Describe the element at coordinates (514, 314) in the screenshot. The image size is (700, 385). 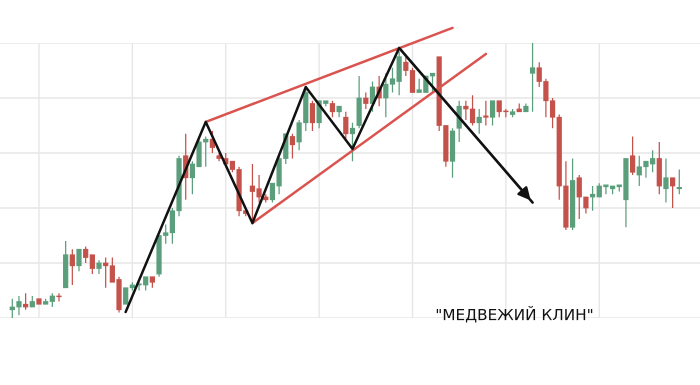
I see `annotation: "МЕДВЕЖИЙ КЛИН"` at that location.